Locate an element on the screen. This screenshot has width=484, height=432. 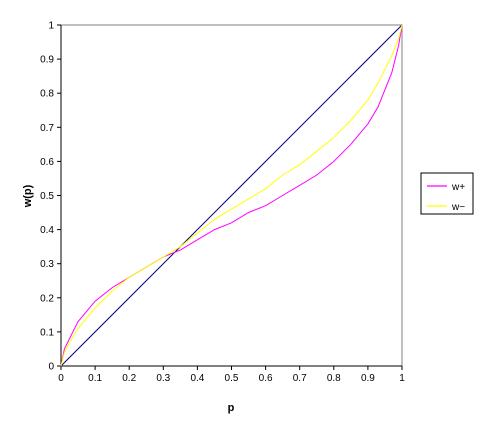
y-tick-label: 0.1 is located at coordinates (47, 332).